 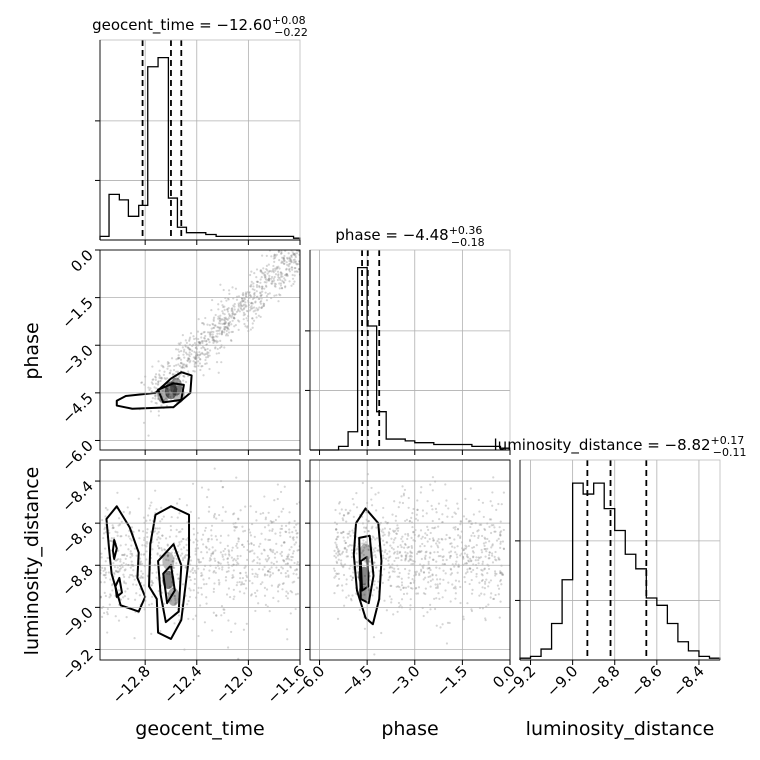 What do you see at coordinates (356, 681) in the screenshot?
I see `x-tick-label: −4.5` at bounding box center [356, 681].